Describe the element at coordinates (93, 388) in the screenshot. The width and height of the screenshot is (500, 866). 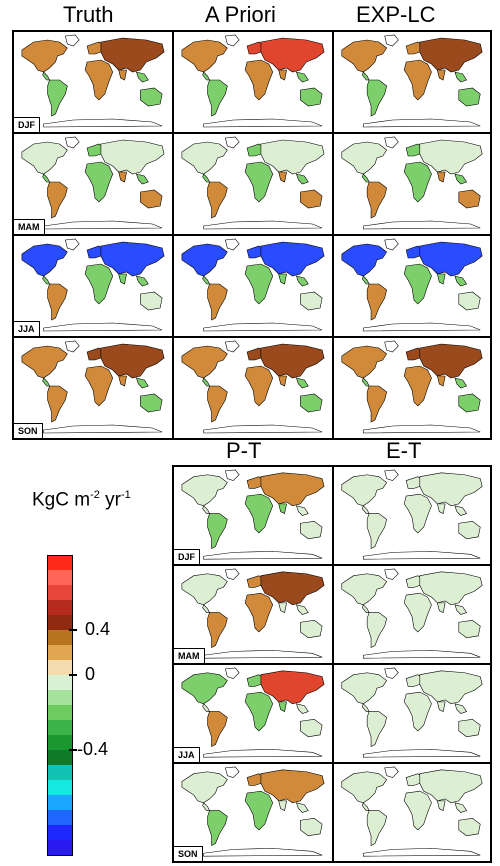
I see `map-truth-son: SON` at that location.